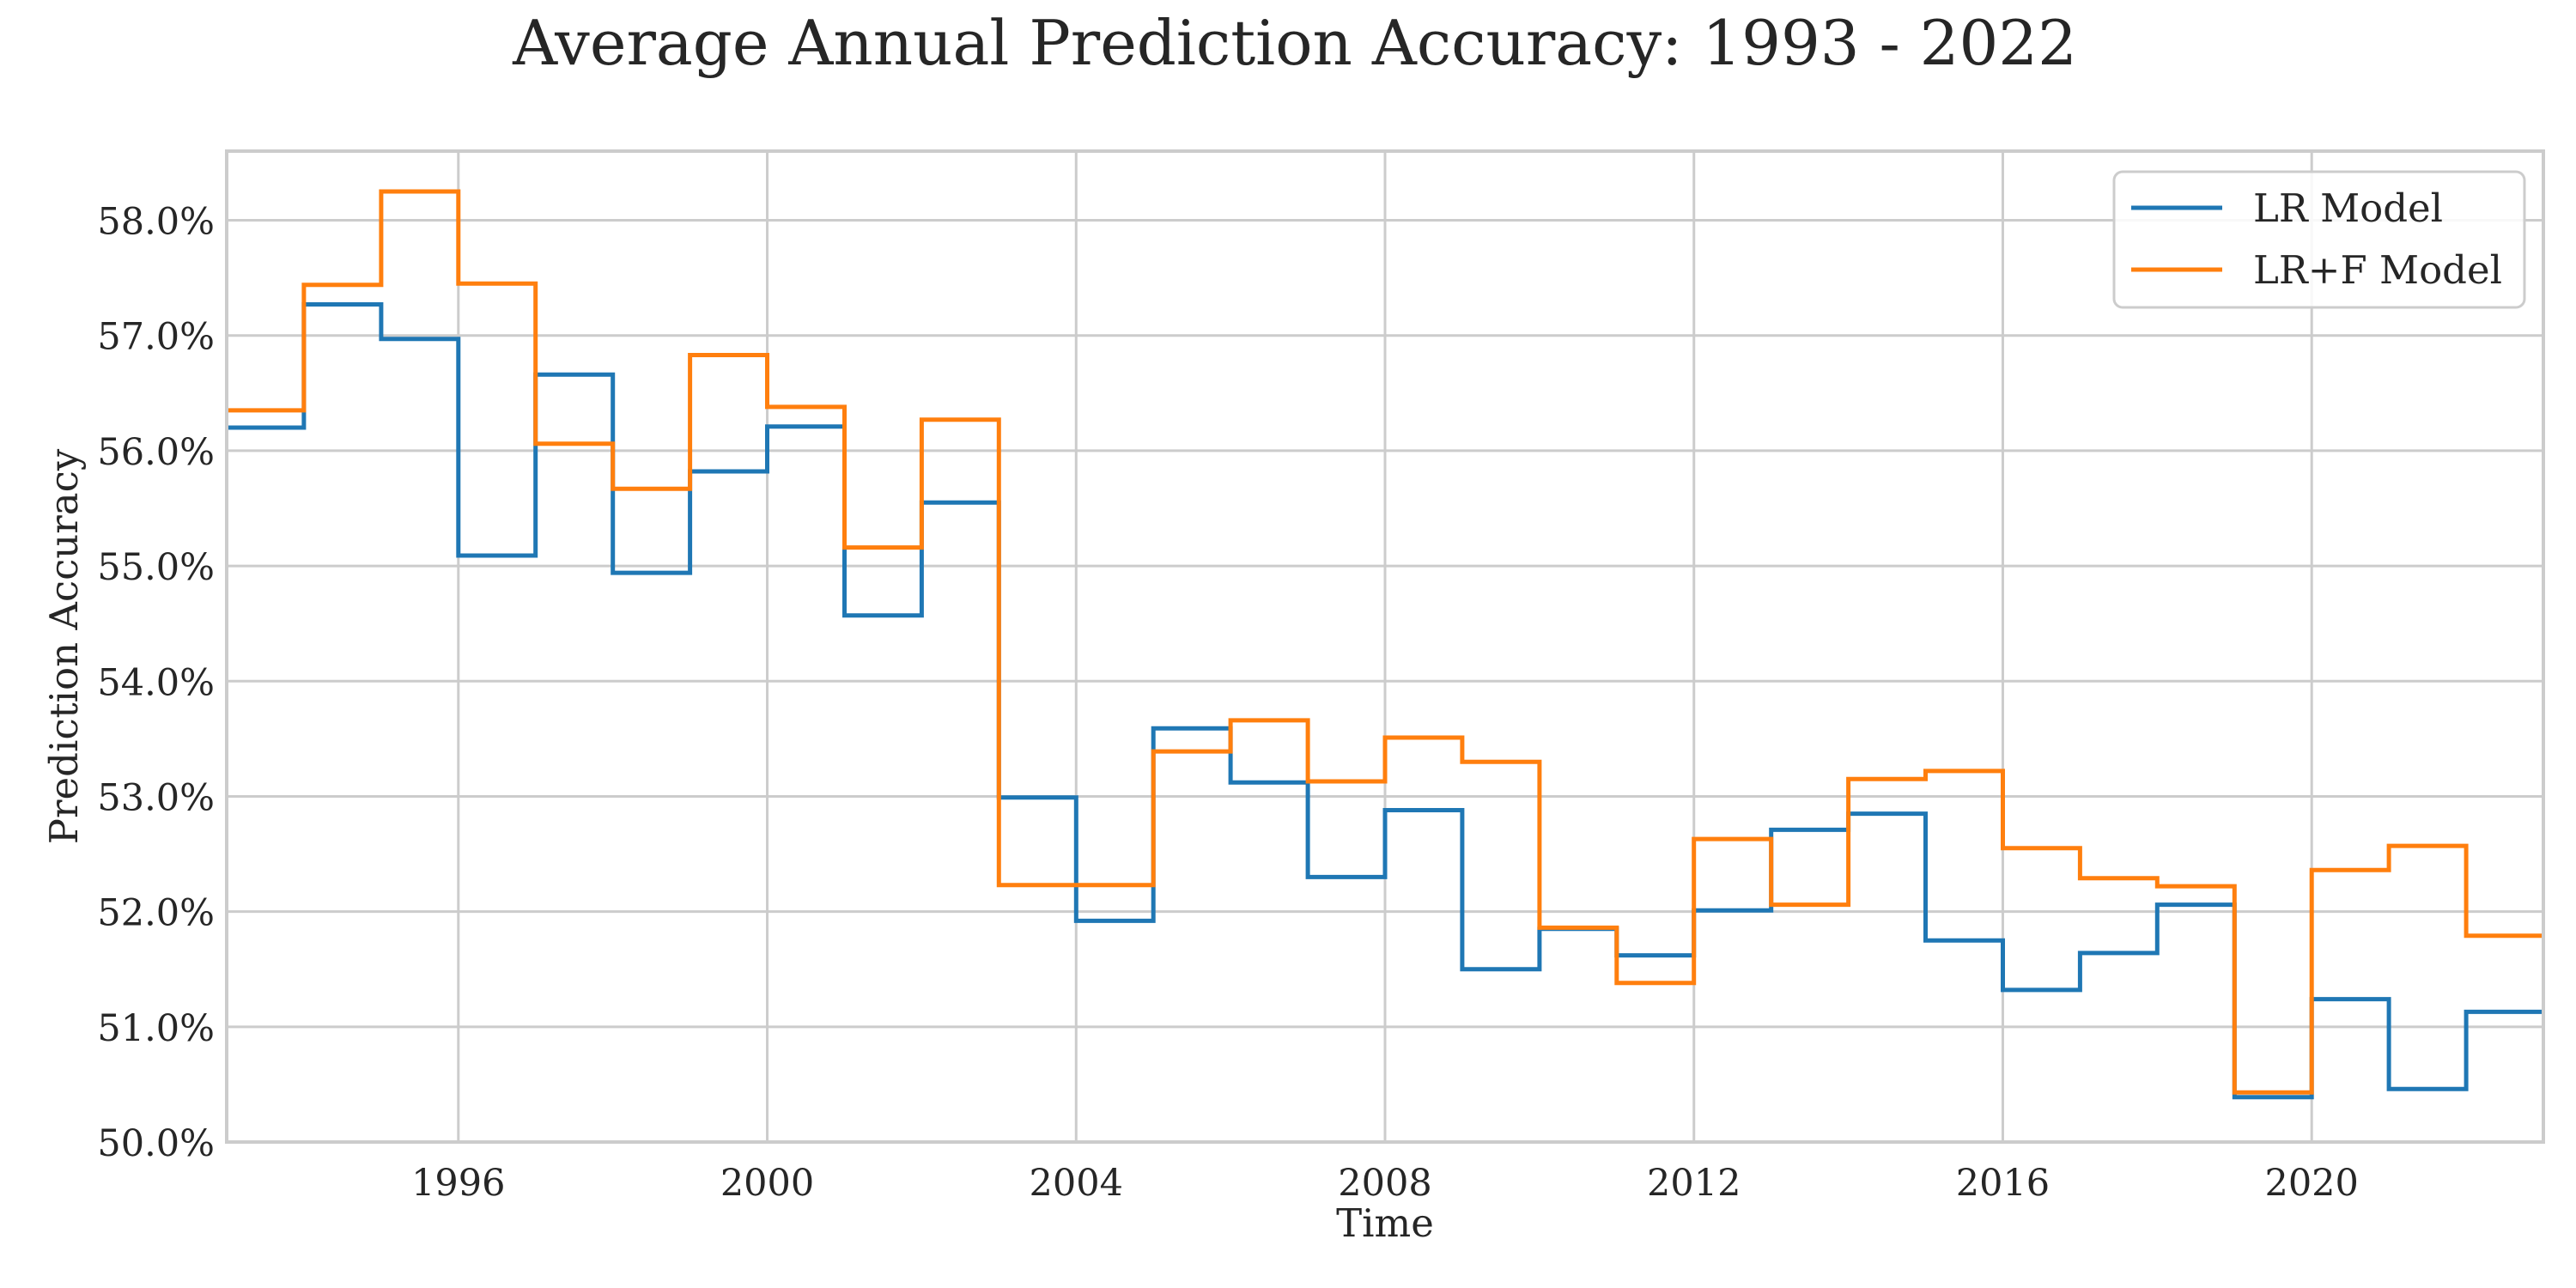 This screenshot has width=2576, height=1288. I want to click on y-tick-label: 57.0%, so click(156, 337).